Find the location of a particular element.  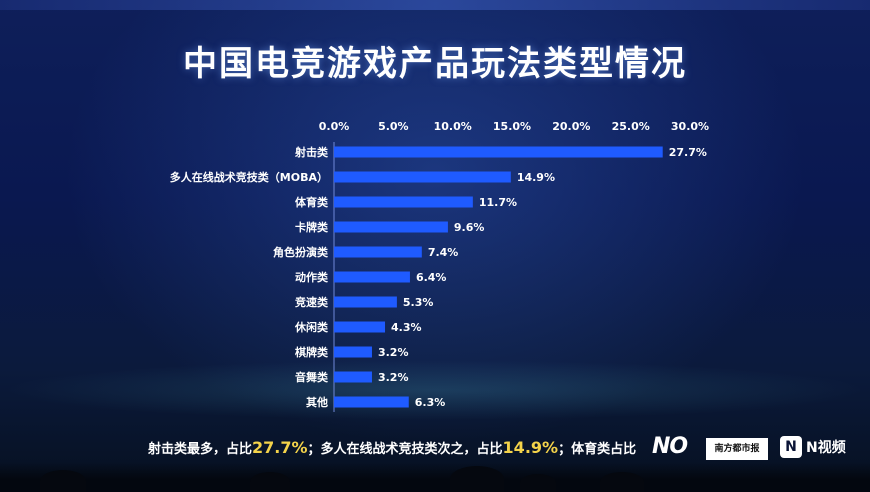

chart-title: 中国电竞游戏产品玩法类型情况 is located at coordinates (435, 64).